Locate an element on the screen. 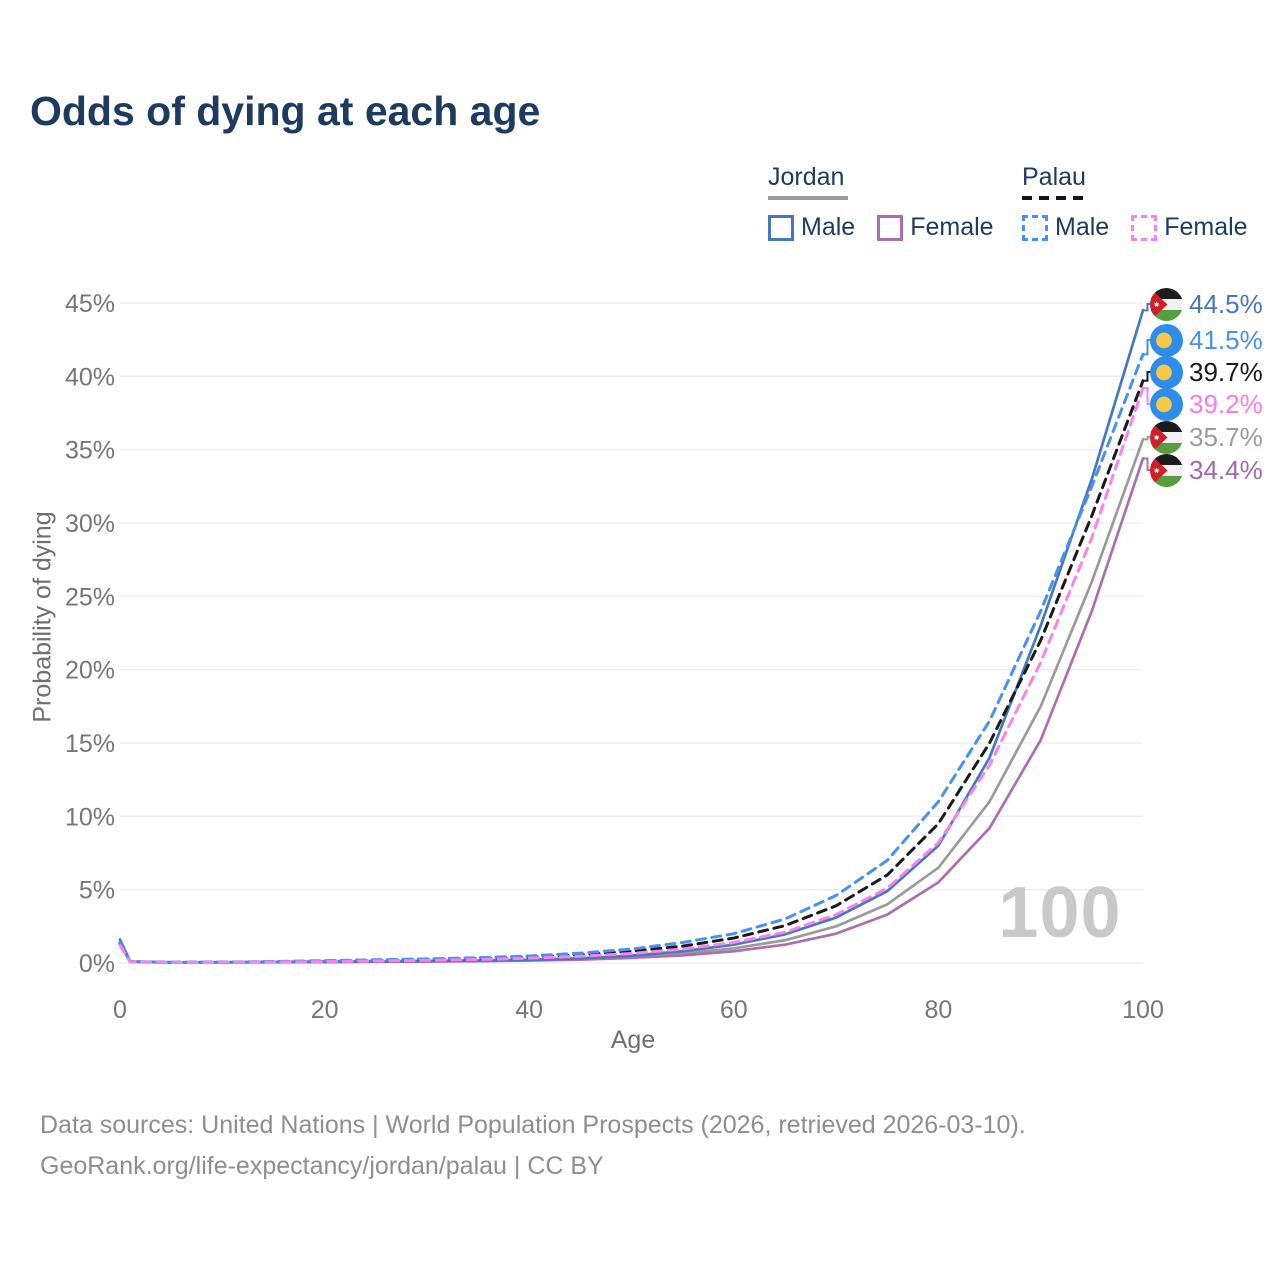  x-tick-label: 40 is located at coordinates (529, 1010).